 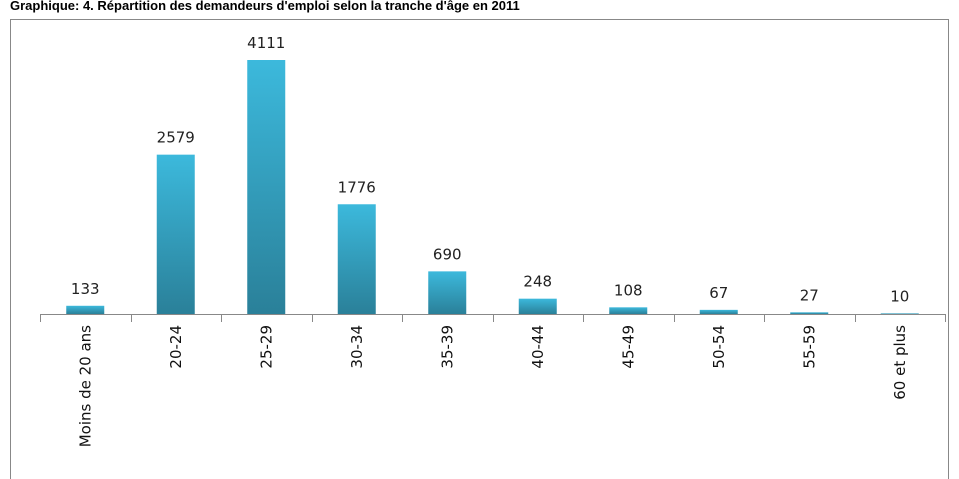 What do you see at coordinates (628, 347) in the screenshot?
I see `x-tick-label: 45-49` at bounding box center [628, 347].